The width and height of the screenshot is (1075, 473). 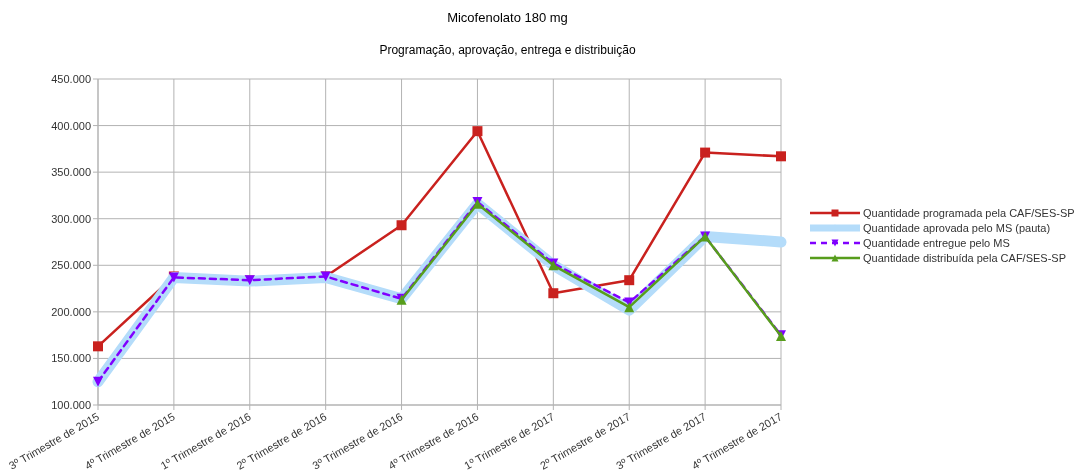 I want to click on y-tick-label: 400.000, so click(x=71, y=125).